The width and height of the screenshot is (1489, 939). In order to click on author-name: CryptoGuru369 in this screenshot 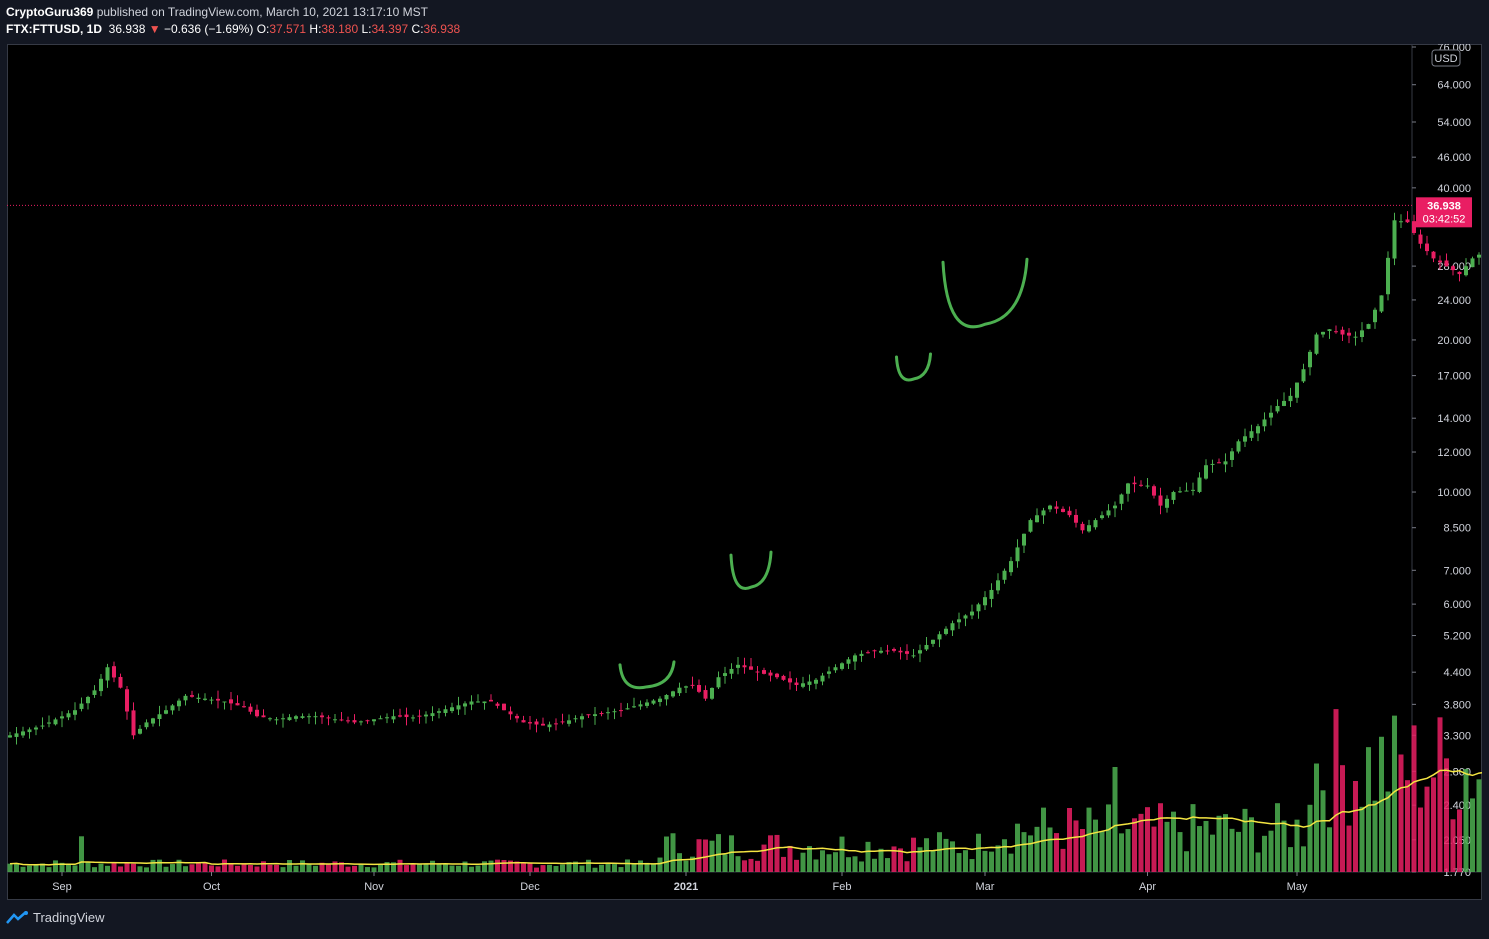, I will do `click(50, 12)`.